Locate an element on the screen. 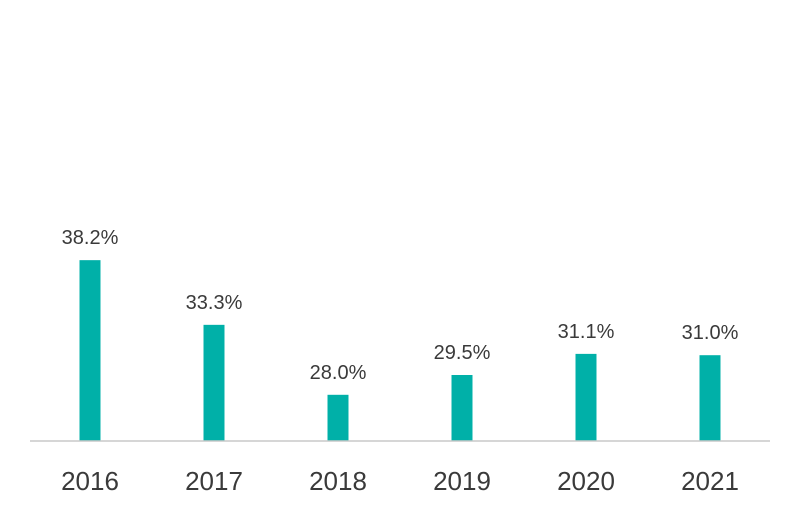 The image size is (800, 516). data-label-2016: 38.2% is located at coordinates (90, 238).